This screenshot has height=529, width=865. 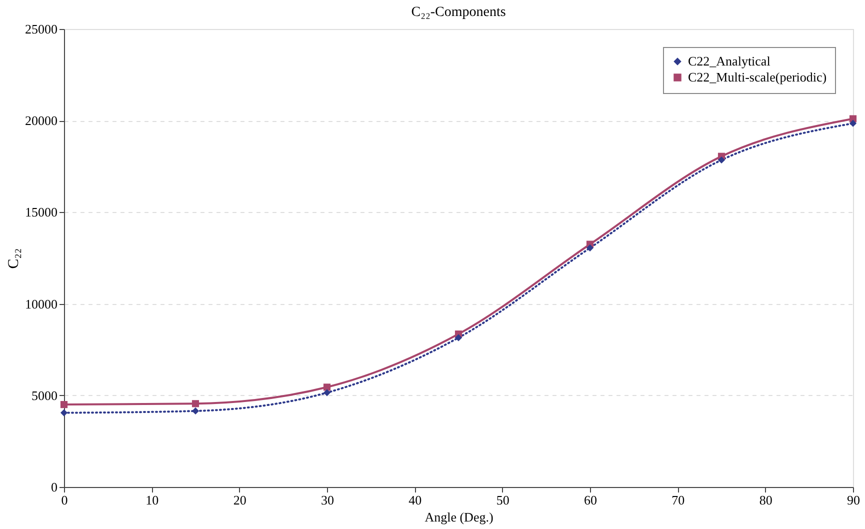 I want to click on x-tick-label: 30, so click(x=327, y=500).